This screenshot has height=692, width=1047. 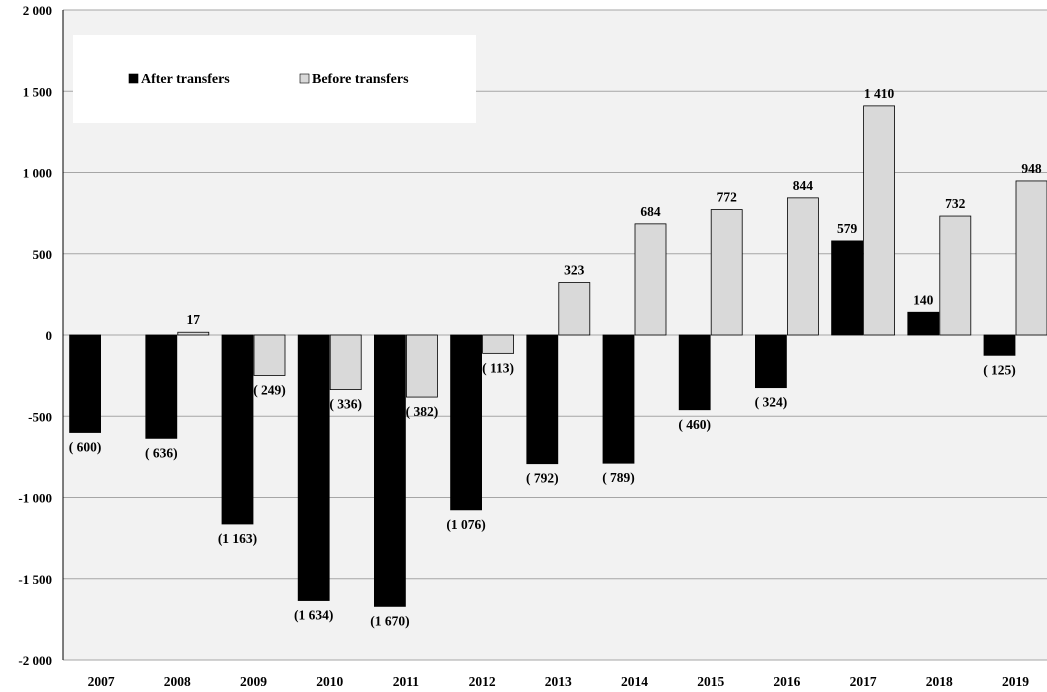 I want to click on bar-before-transfers-2010, so click(x=345, y=362).